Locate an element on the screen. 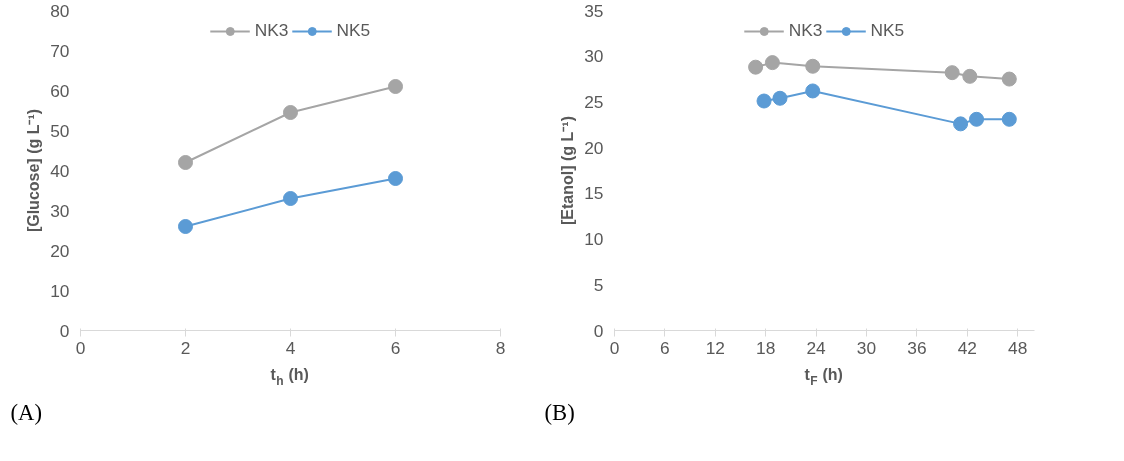  y-tick-label: 50 is located at coordinates (60, 130).